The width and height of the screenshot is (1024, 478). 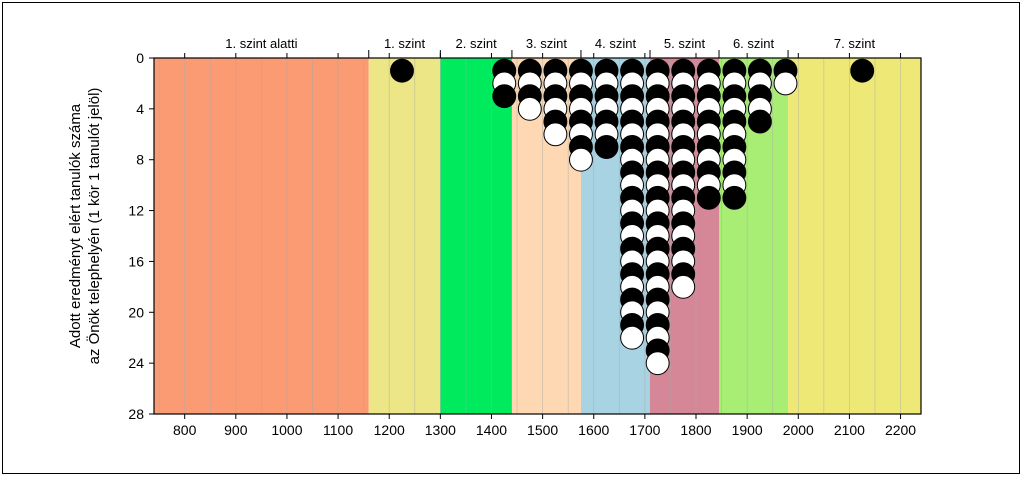 What do you see at coordinates (136, 211) in the screenshot?
I see `y-tick-label: 12` at bounding box center [136, 211].